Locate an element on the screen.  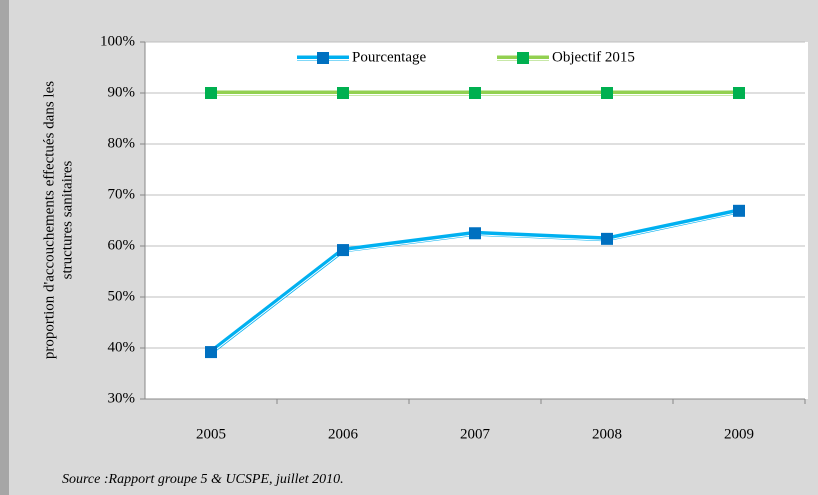
x-tick-label: 2005 is located at coordinates (211, 434).